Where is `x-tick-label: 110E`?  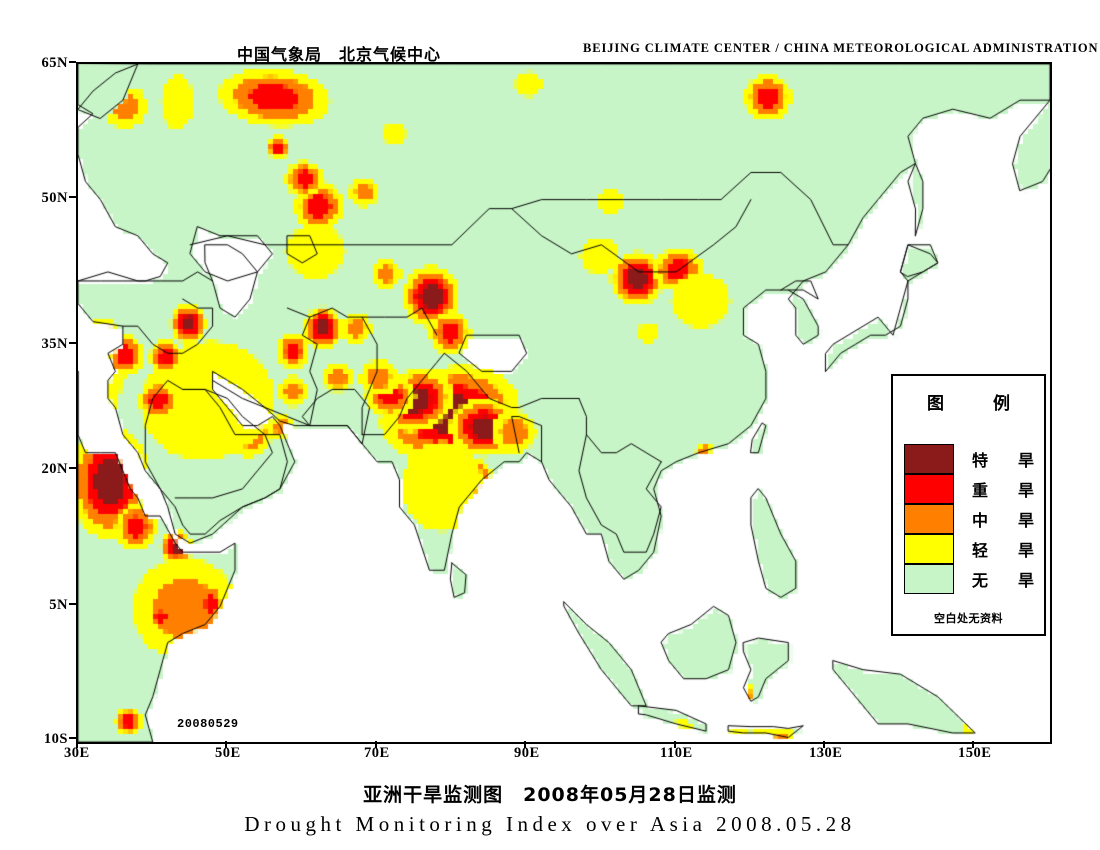 x-tick-label: 110E is located at coordinates (676, 753).